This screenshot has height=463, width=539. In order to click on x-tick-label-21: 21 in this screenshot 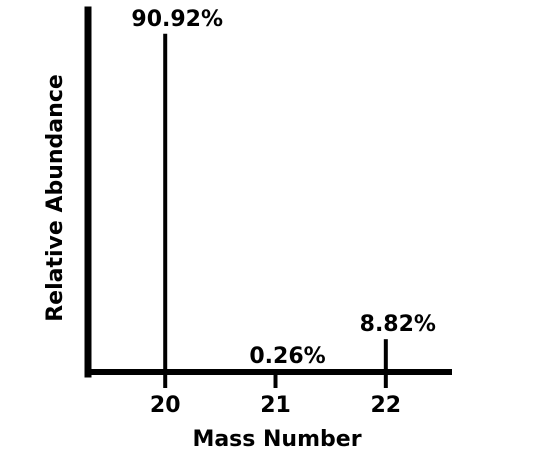, I will do `click(275, 405)`.